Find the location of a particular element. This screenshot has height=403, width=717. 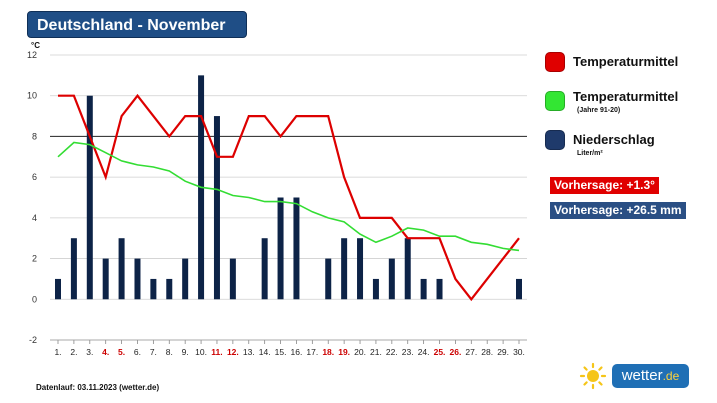

y-axis-label: °C is located at coordinates (35, 45).